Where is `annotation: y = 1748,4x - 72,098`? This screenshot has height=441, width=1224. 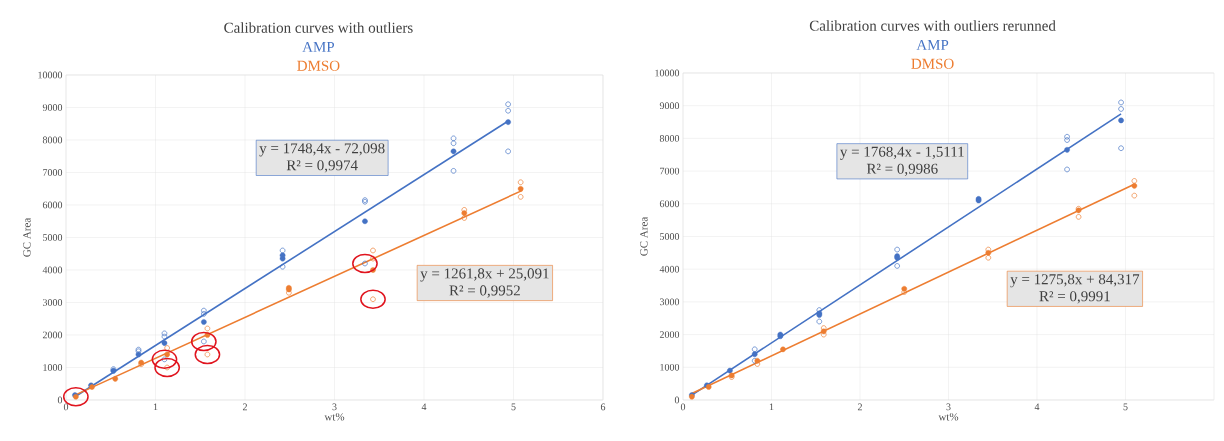
annotation: y = 1748,4x - 72,098 is located at coordinates (322, 150).